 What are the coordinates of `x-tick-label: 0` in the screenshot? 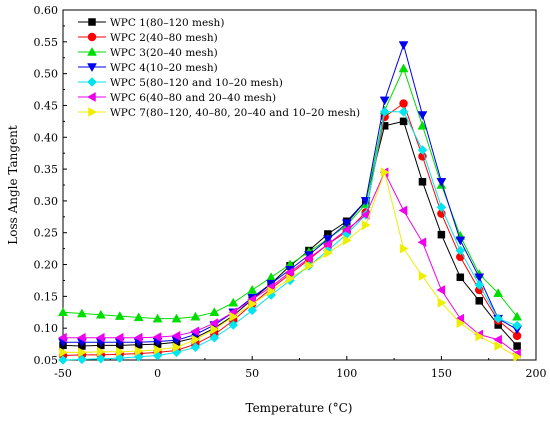 It's located at (157, 373).